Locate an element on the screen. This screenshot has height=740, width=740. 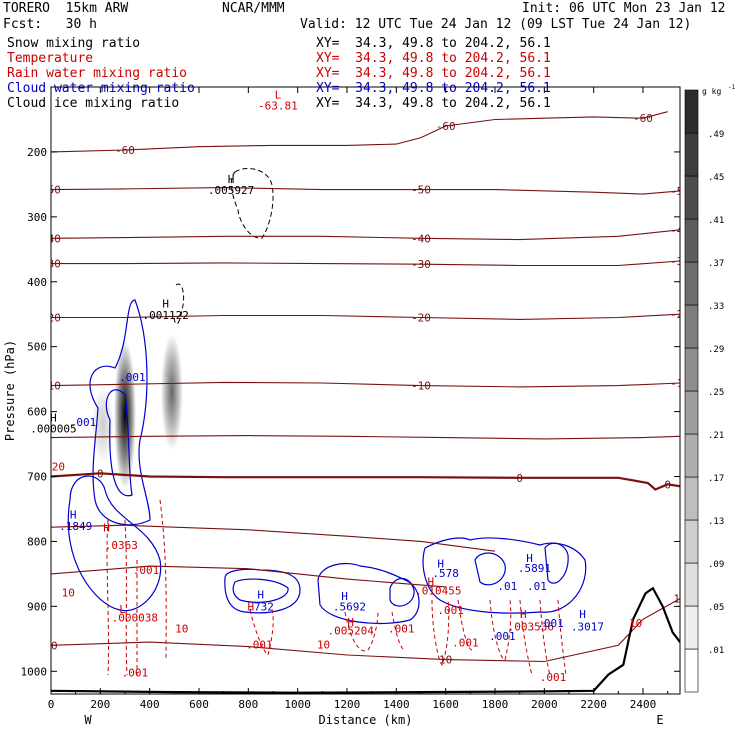
contour-annotation: .732 is located at coordinates (260, 606).